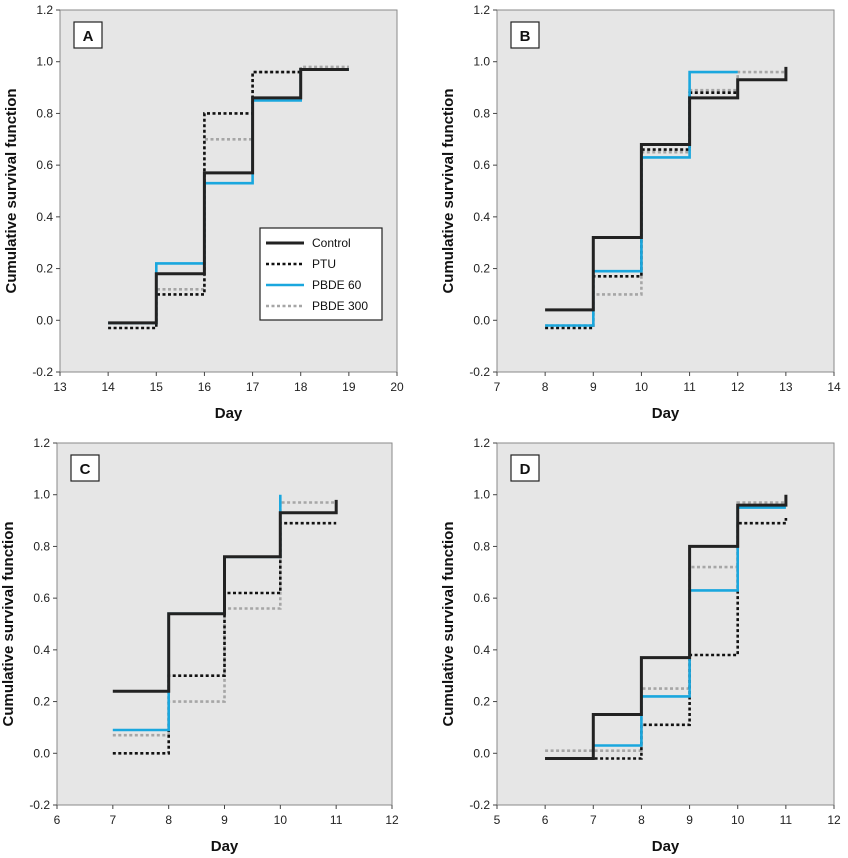 The image size is (848, 858). Describe the element at coordinates (301, 387) in the screenshot. I see `x-tick-label: 18` at that location.